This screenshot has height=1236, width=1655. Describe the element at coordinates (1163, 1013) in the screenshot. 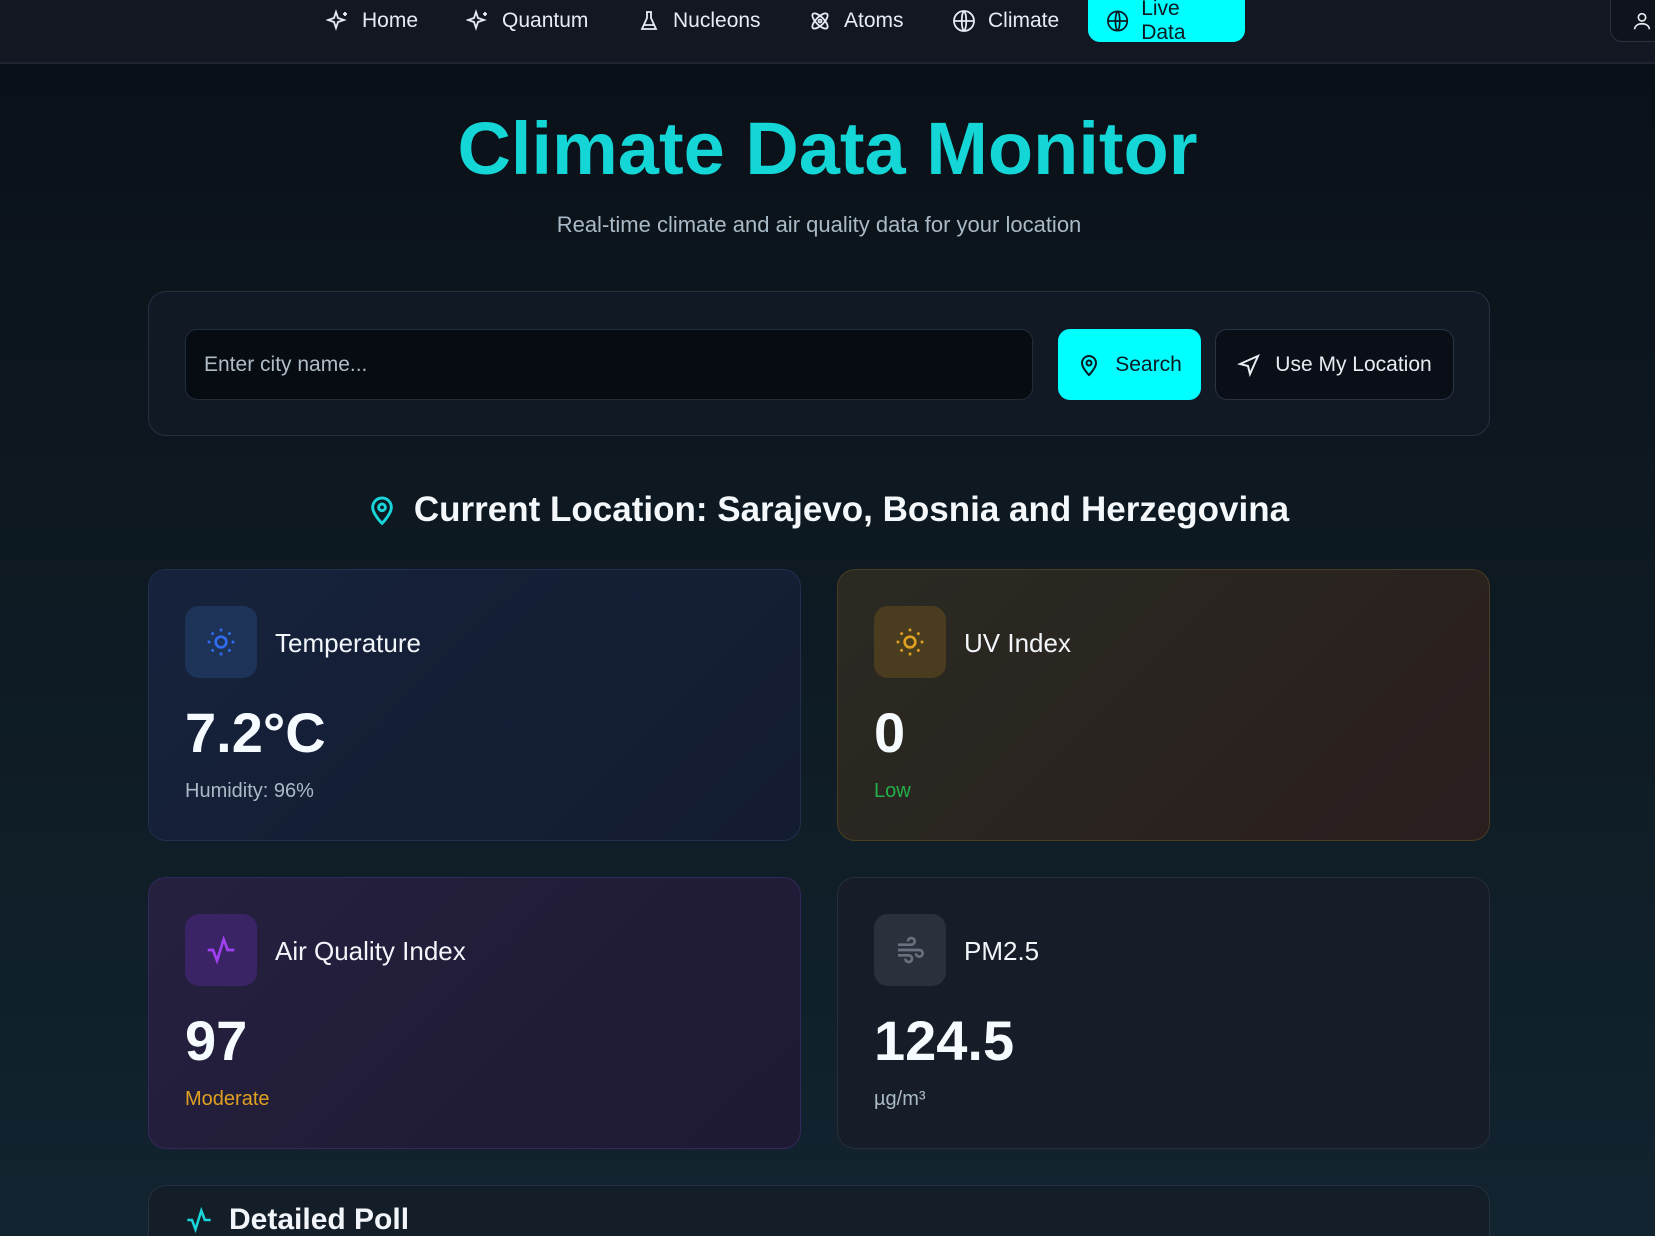

I see `pm25-card: PM2.5 124.5 µg/m³` at that location.